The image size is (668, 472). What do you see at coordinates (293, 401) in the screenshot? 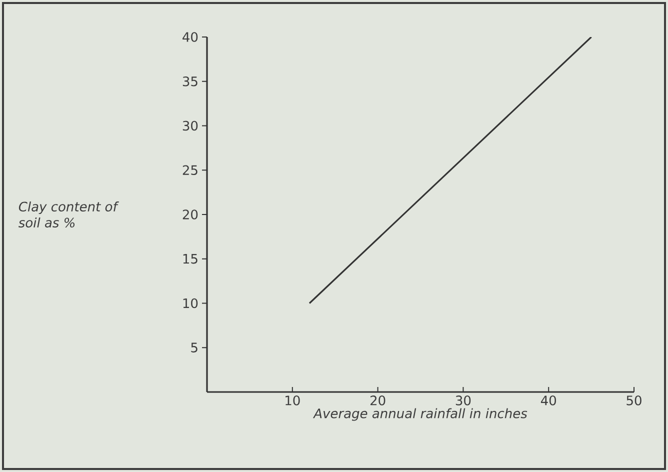
I see `x-tick-label: 10` at bounding box center [293, 401].